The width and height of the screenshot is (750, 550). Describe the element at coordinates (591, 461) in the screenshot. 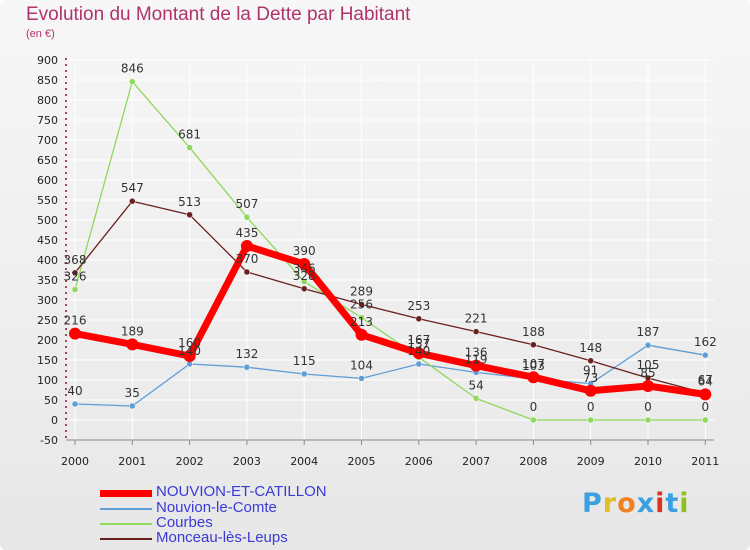

I see `x-tick-label: 2009` at that location.